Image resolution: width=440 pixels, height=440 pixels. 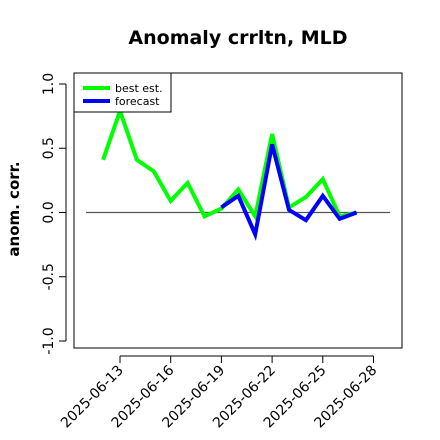 What do you see at coordinates (49, 340) in the screenshot?
I see `y-tick-label: -1.0` at bounding box center [49, 340].